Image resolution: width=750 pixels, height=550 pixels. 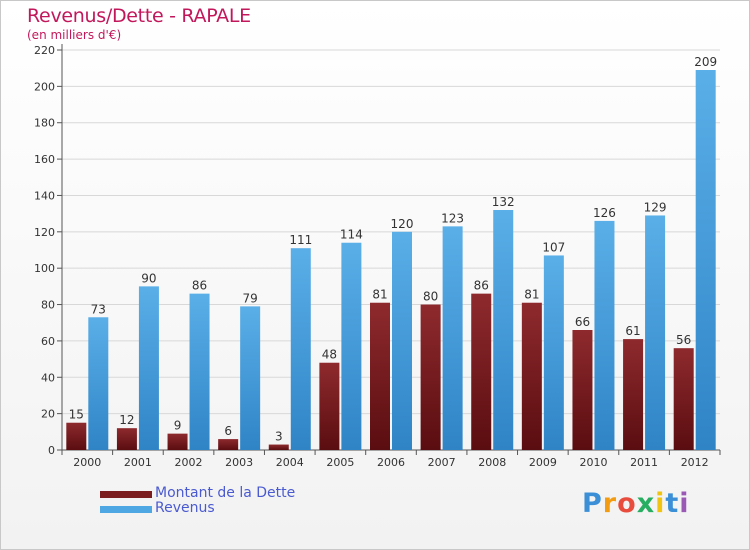 What do you see at coordinates (185, 508) in the screenshot?
I see `legend-label-revenus: Revenus` at bounding box center [185, 508].